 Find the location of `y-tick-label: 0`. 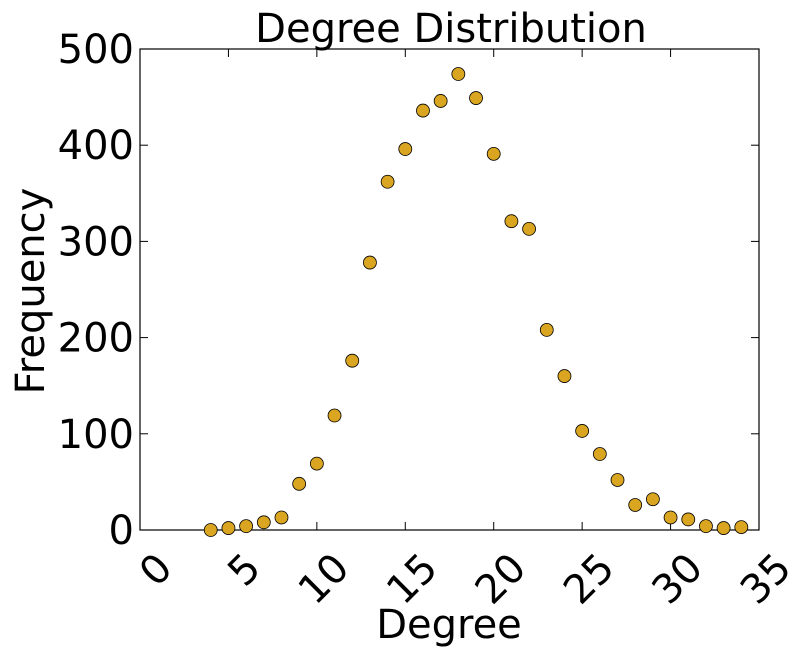

y-tick-label: 0 is located at coordinates (121, 531).